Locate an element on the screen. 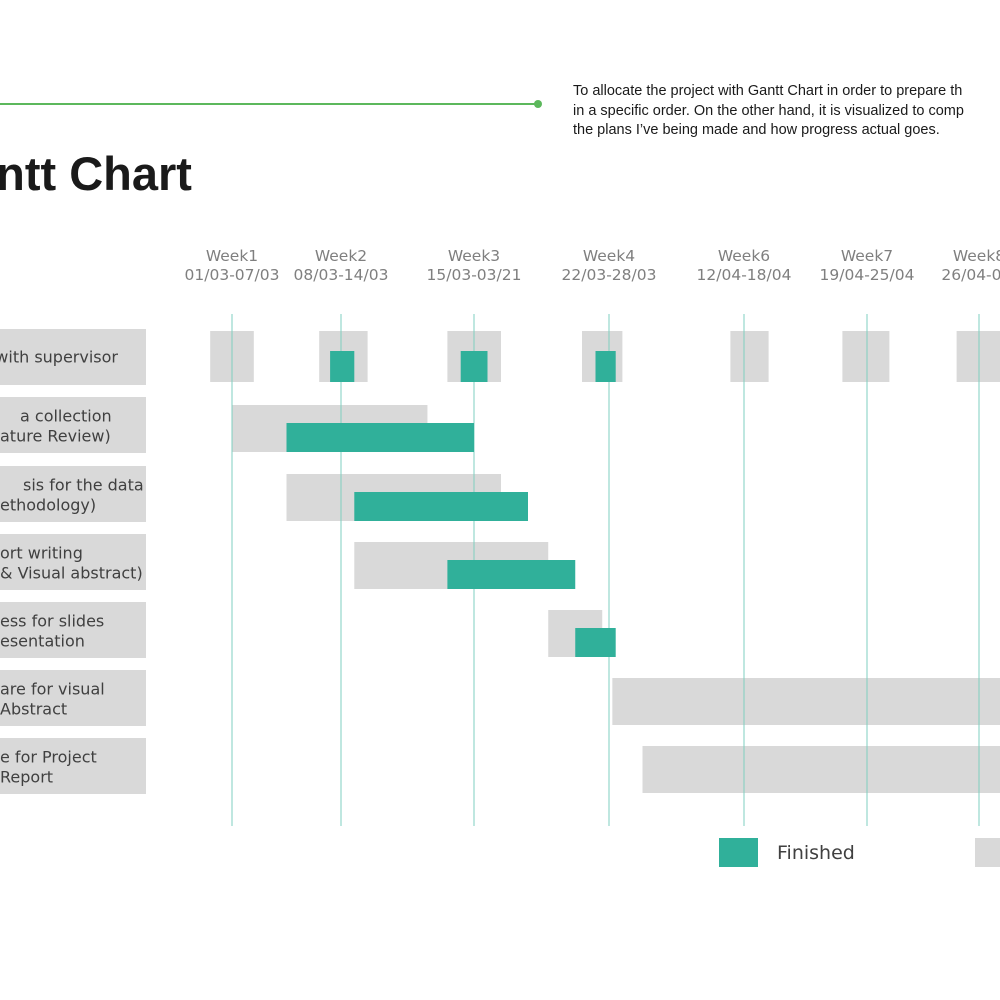  task-label: ethodology) is located at coordinates (48, 505).